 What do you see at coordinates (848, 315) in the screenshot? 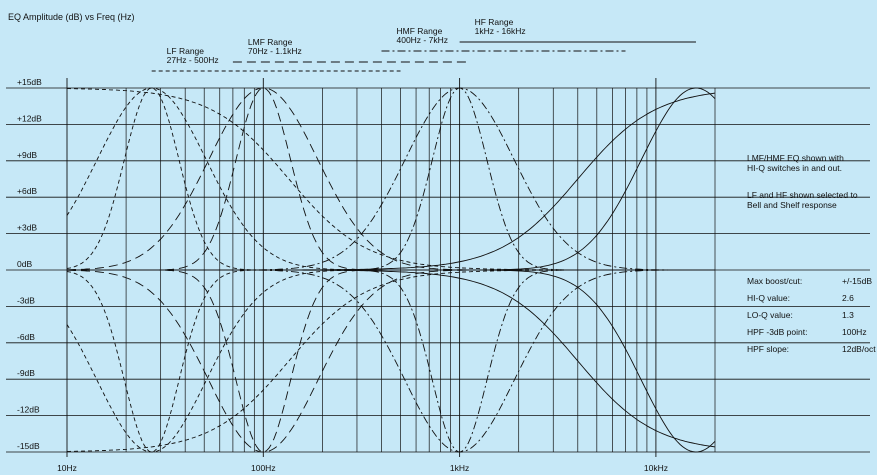
I see `spec-value: 1.3` at bounding box center [848, 315].